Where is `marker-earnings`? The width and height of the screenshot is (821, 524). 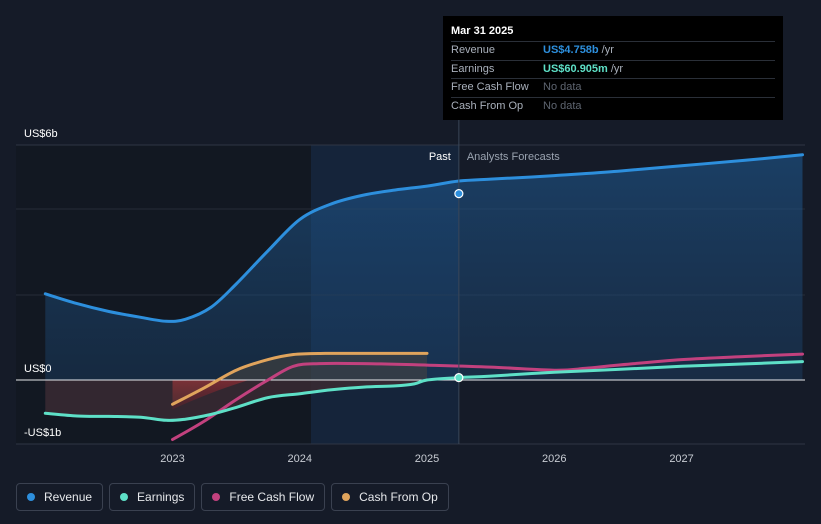 marker-earnings is located at coordinates (459, 378).